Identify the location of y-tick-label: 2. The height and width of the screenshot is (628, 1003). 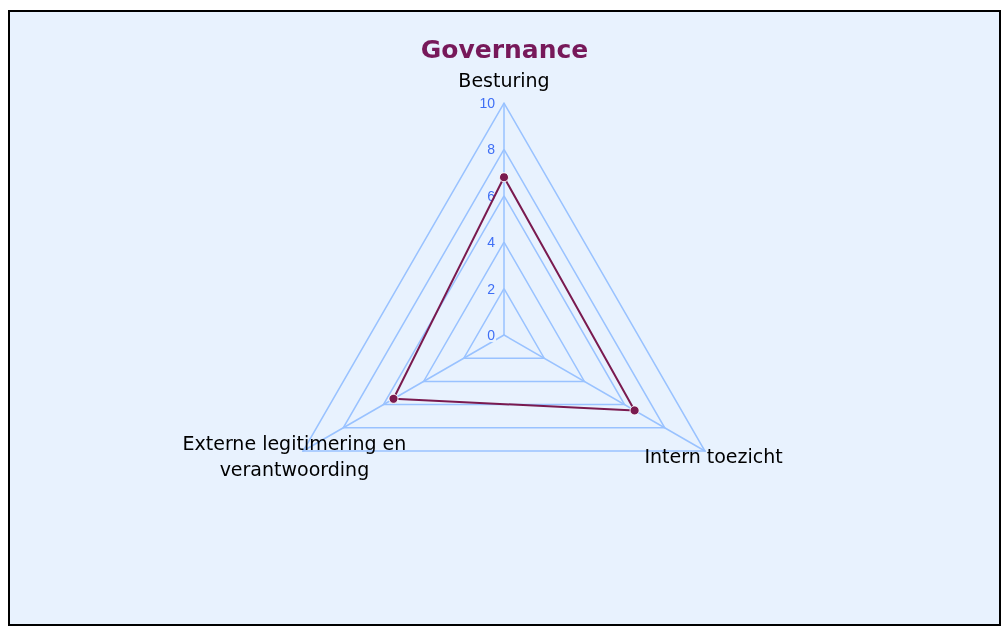
(491, 288).